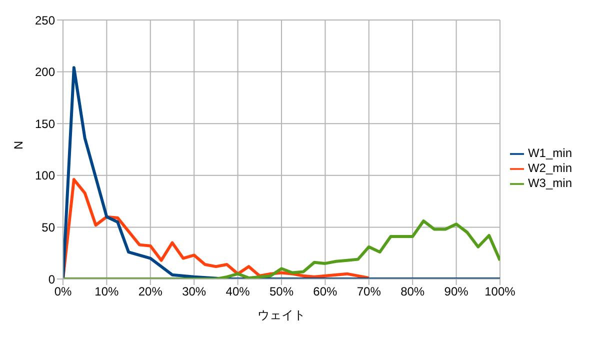  What do you see at coordinates (369, 291) in the screenshot?
I see `x-tick-label: 70%` at bounding box center [369, 291].